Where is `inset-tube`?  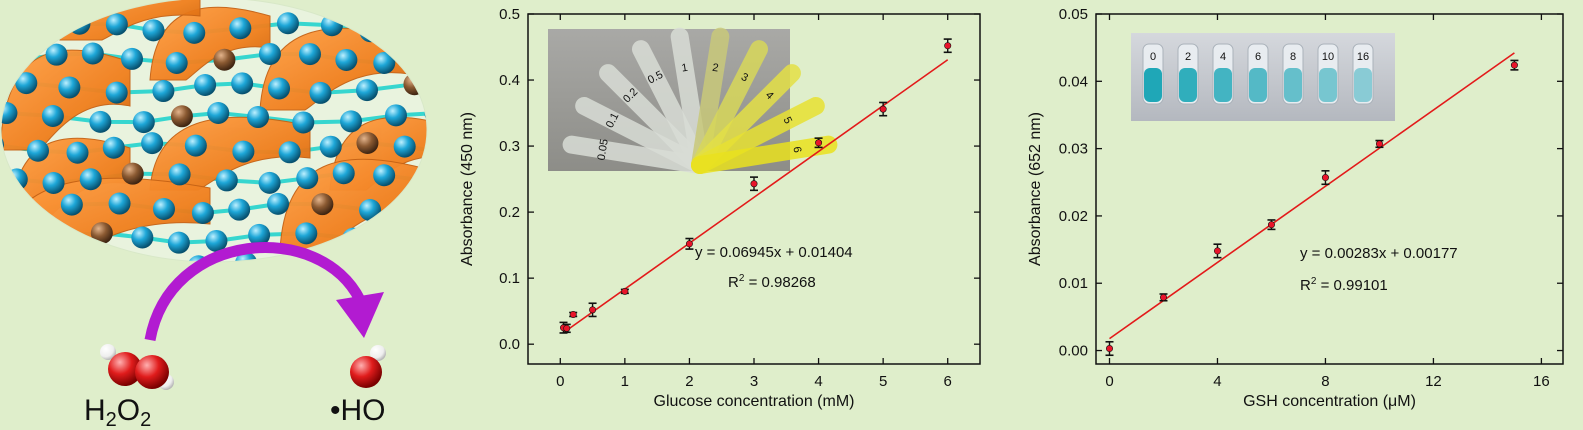 inset-tube is located at coordinates (1363, 74).